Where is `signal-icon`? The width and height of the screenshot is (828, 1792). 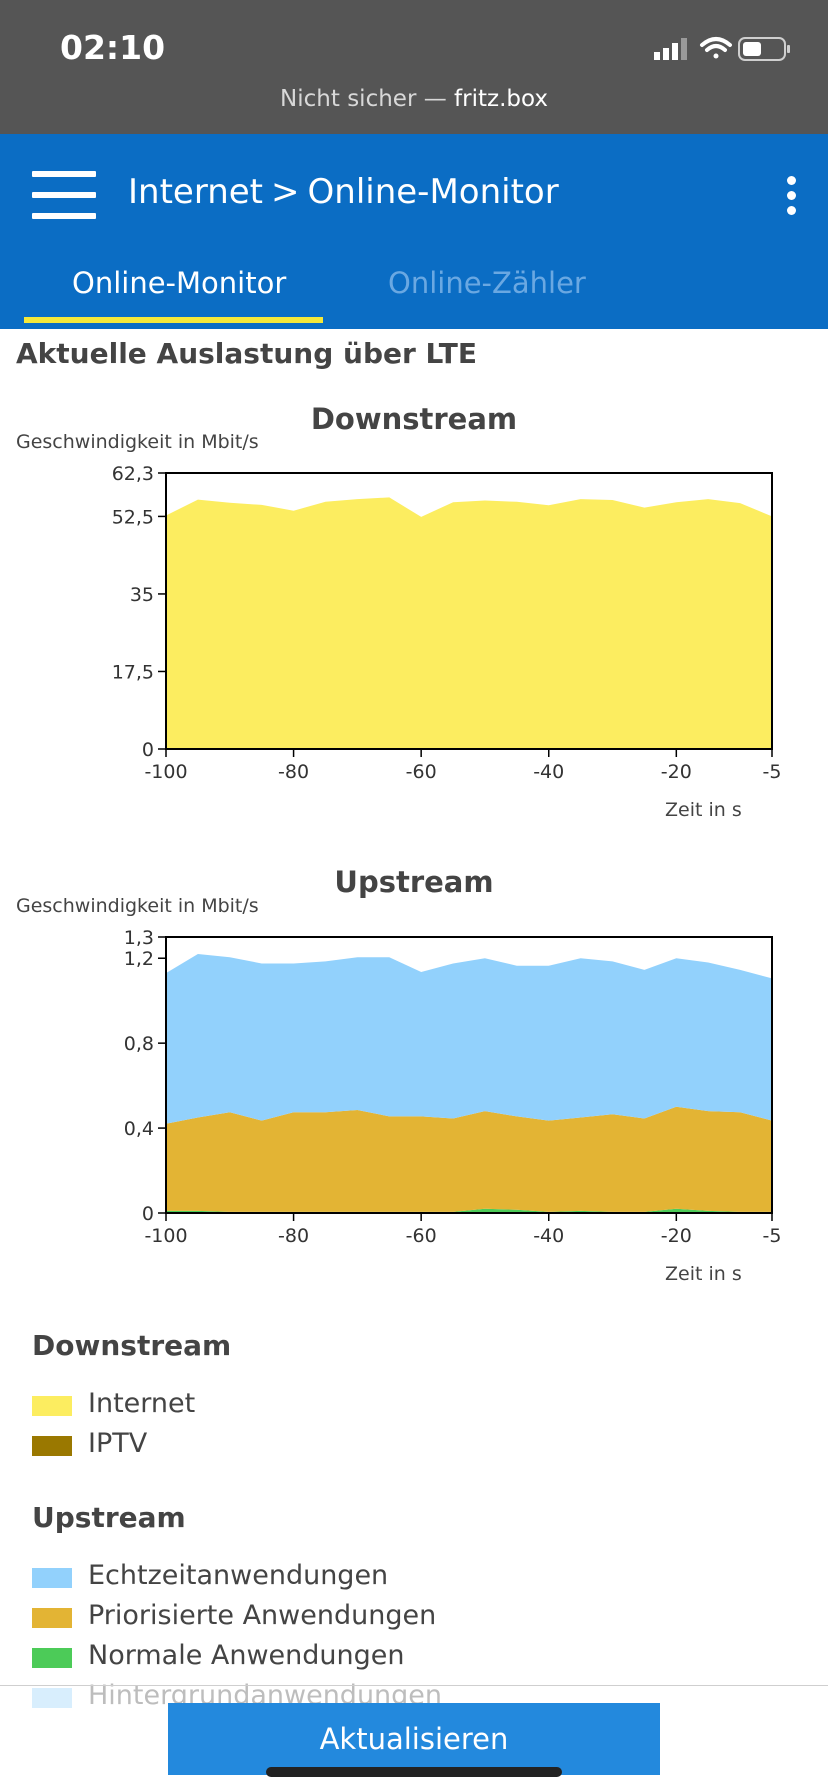 signal-icon is located at coordinates (670, 49).